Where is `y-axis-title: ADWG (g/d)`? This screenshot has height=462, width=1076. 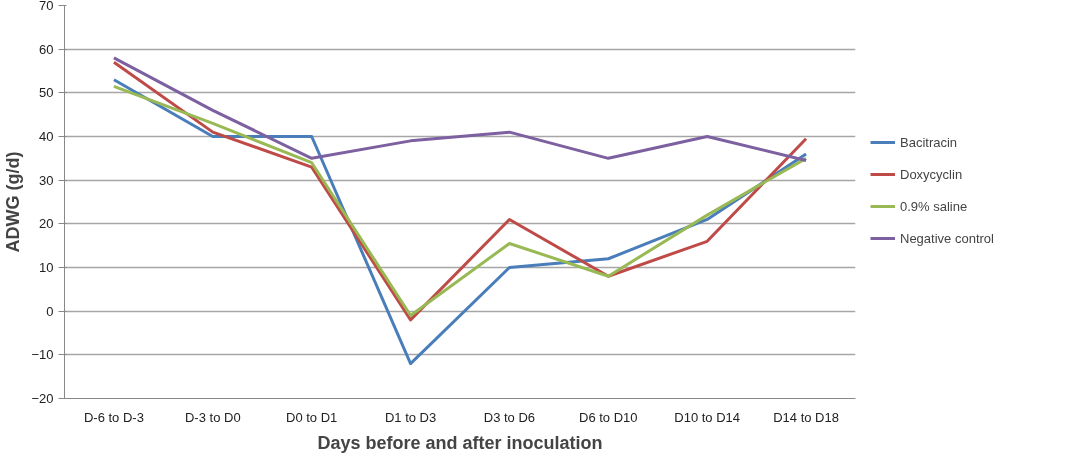 y-axis-title: ADWG (g/d) is located at coordinates (13, 202).